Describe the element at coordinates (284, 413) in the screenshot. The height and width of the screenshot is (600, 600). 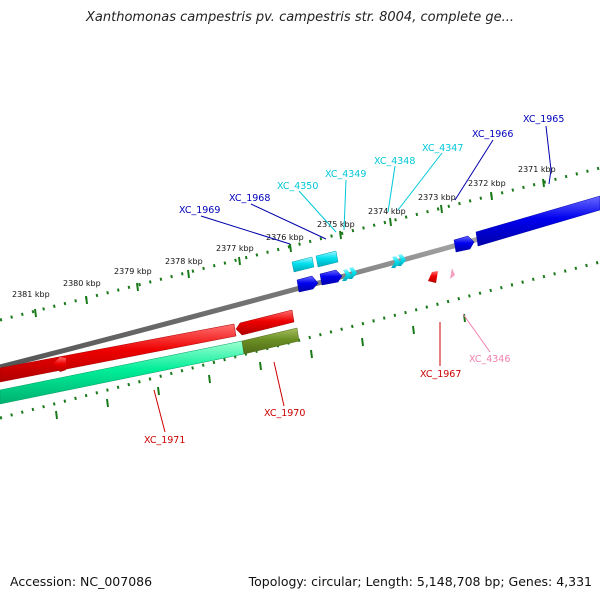
I see `gene-label-xc1970: XC_1970` at that location.